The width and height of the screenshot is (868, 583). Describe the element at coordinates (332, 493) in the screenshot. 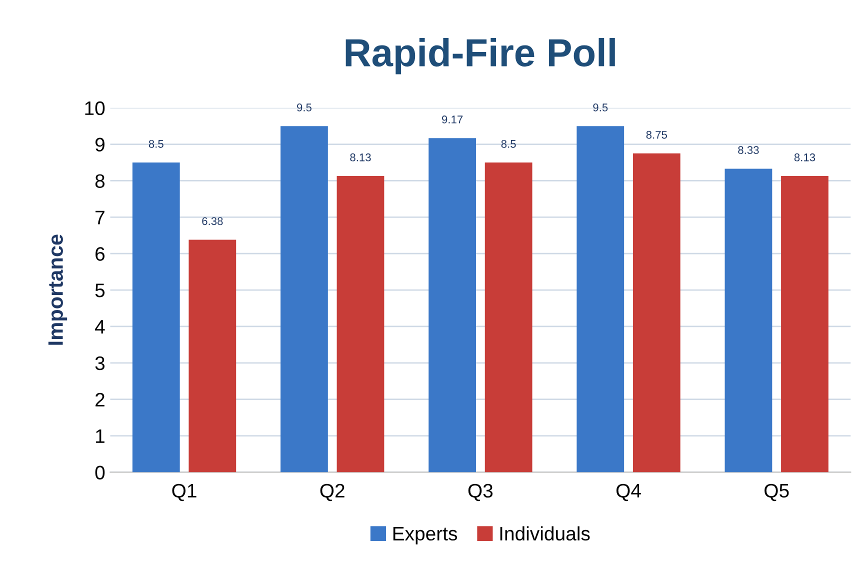

I see `x-tick-label: Q2` at that location.